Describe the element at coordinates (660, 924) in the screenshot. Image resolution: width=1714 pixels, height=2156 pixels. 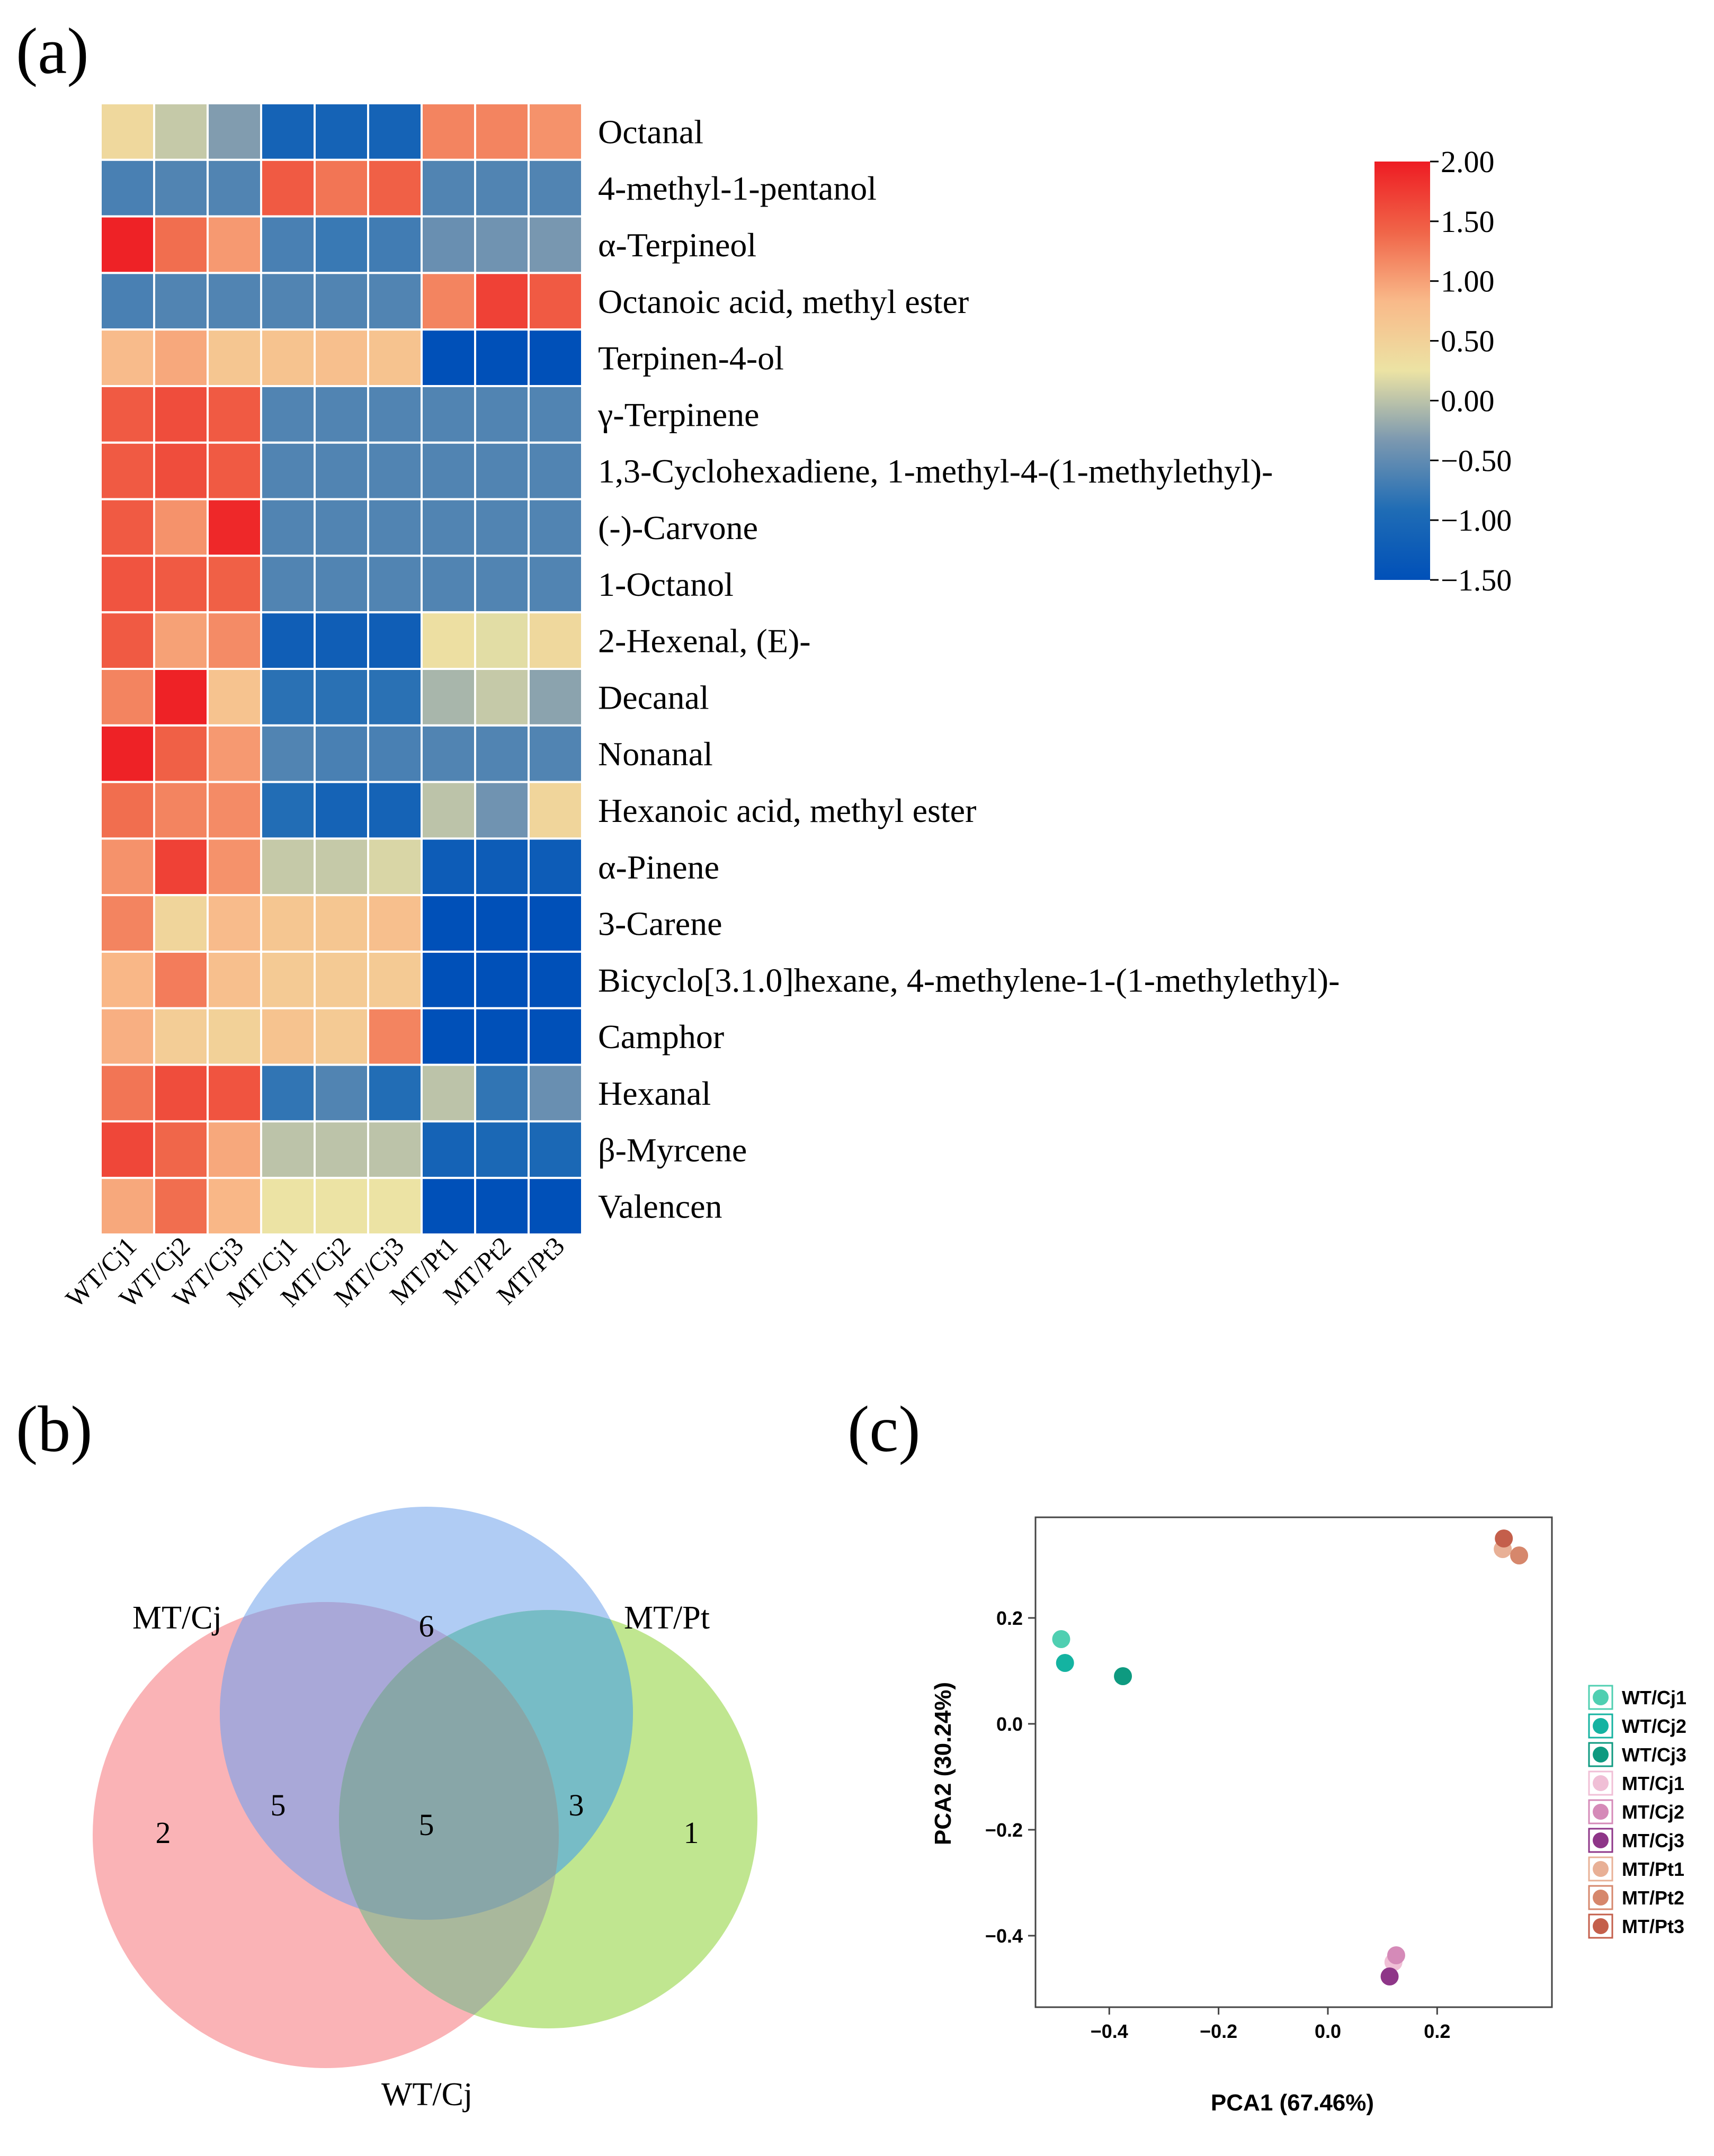
I see `heatmap-row-label: 3-Carene` at that location.